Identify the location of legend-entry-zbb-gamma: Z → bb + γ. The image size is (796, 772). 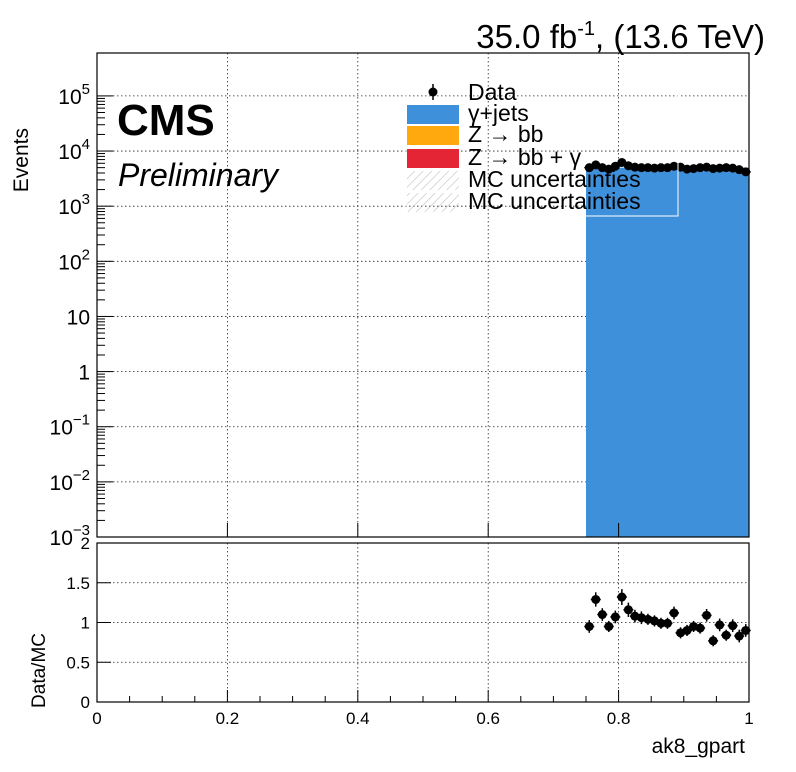
(494, 157).